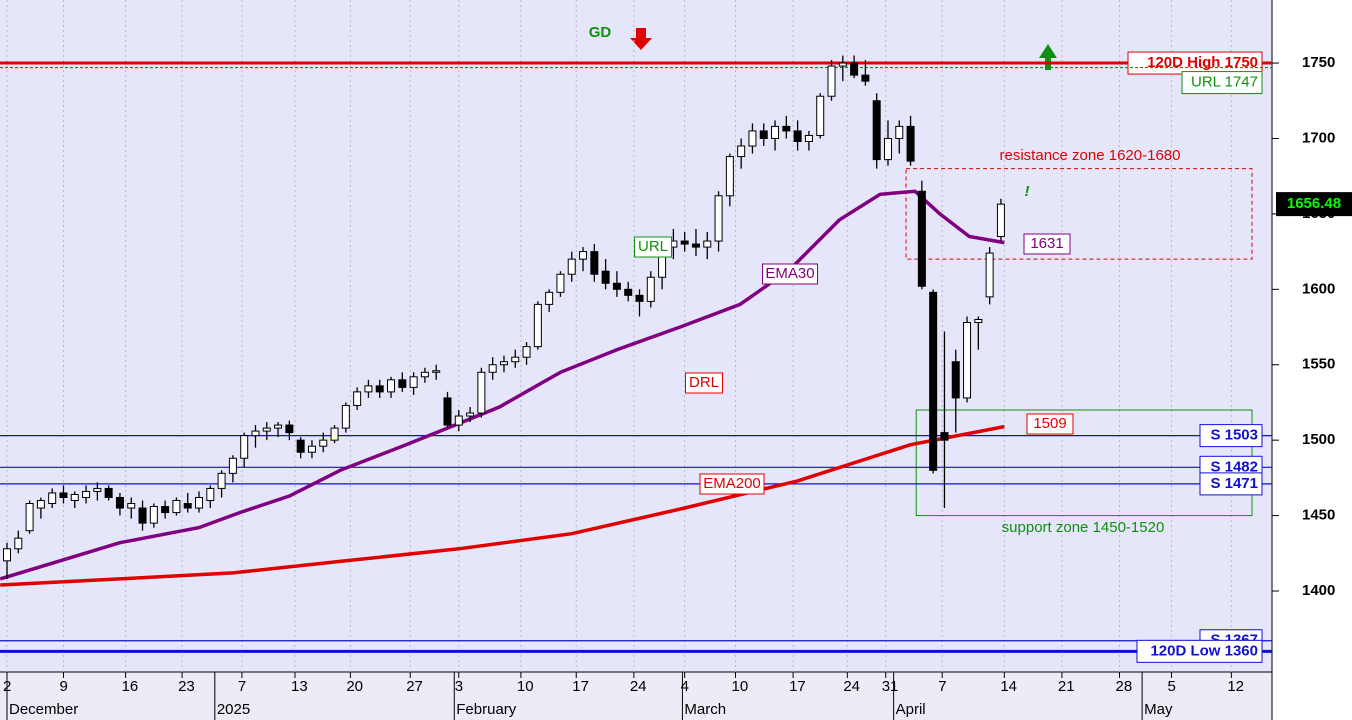  I want to click on annotation: 1631, so click(1046, 243).